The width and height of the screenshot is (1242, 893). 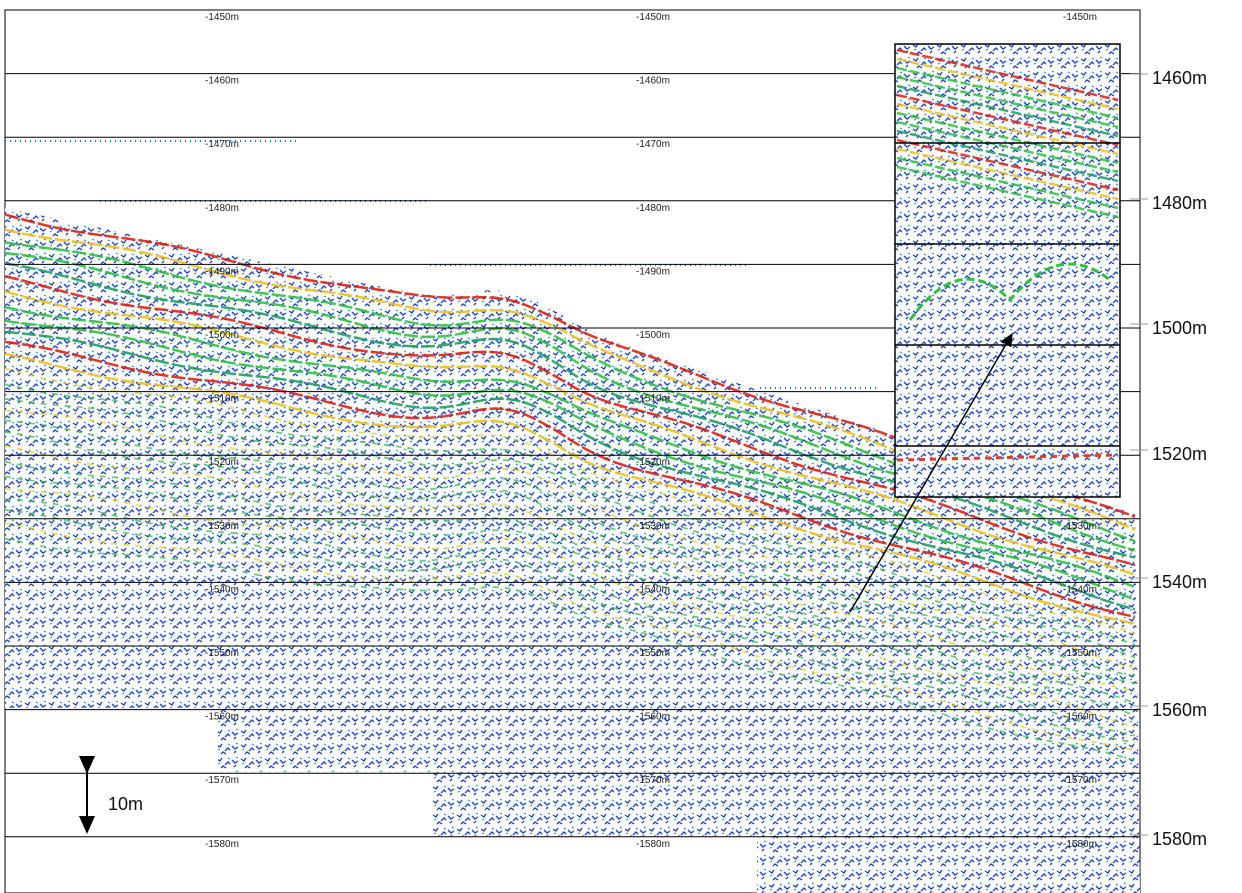 What do you see at coordinates (1179, 710) in the screenshot?
I see `side-label: 1560m` at bounding box center [1179, 710].